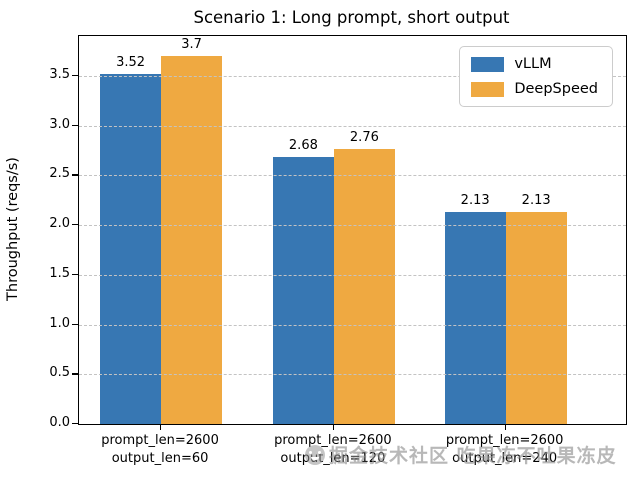  Describe the element at coordinates (59, 273) in the screenshot. I see `y-tick-label: 1.5` at that location.